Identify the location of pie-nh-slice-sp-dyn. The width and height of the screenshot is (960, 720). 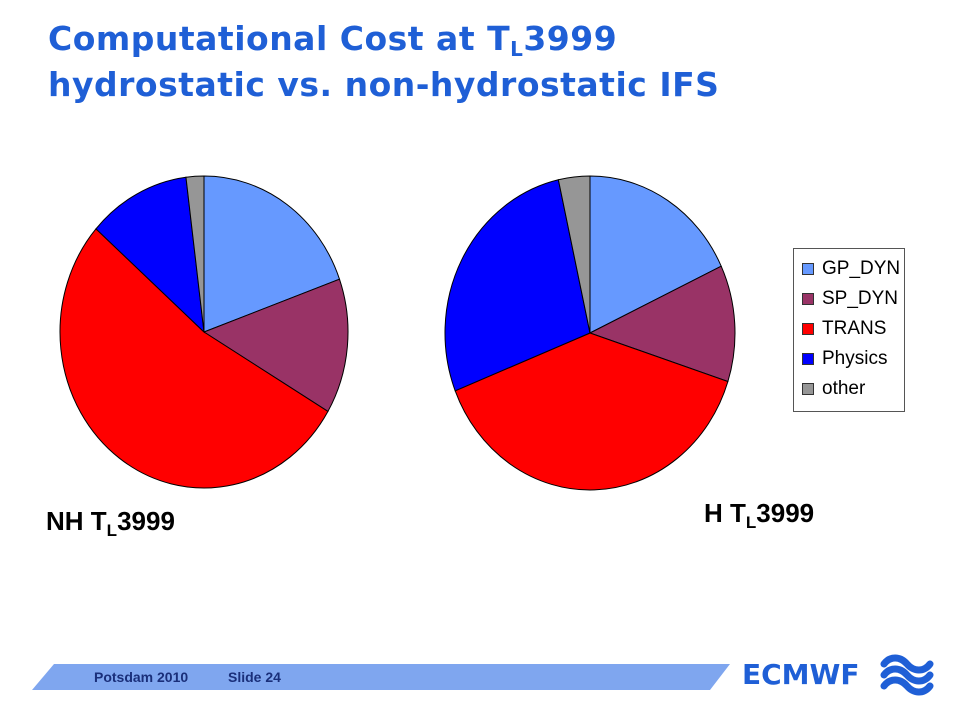
(275, 345).